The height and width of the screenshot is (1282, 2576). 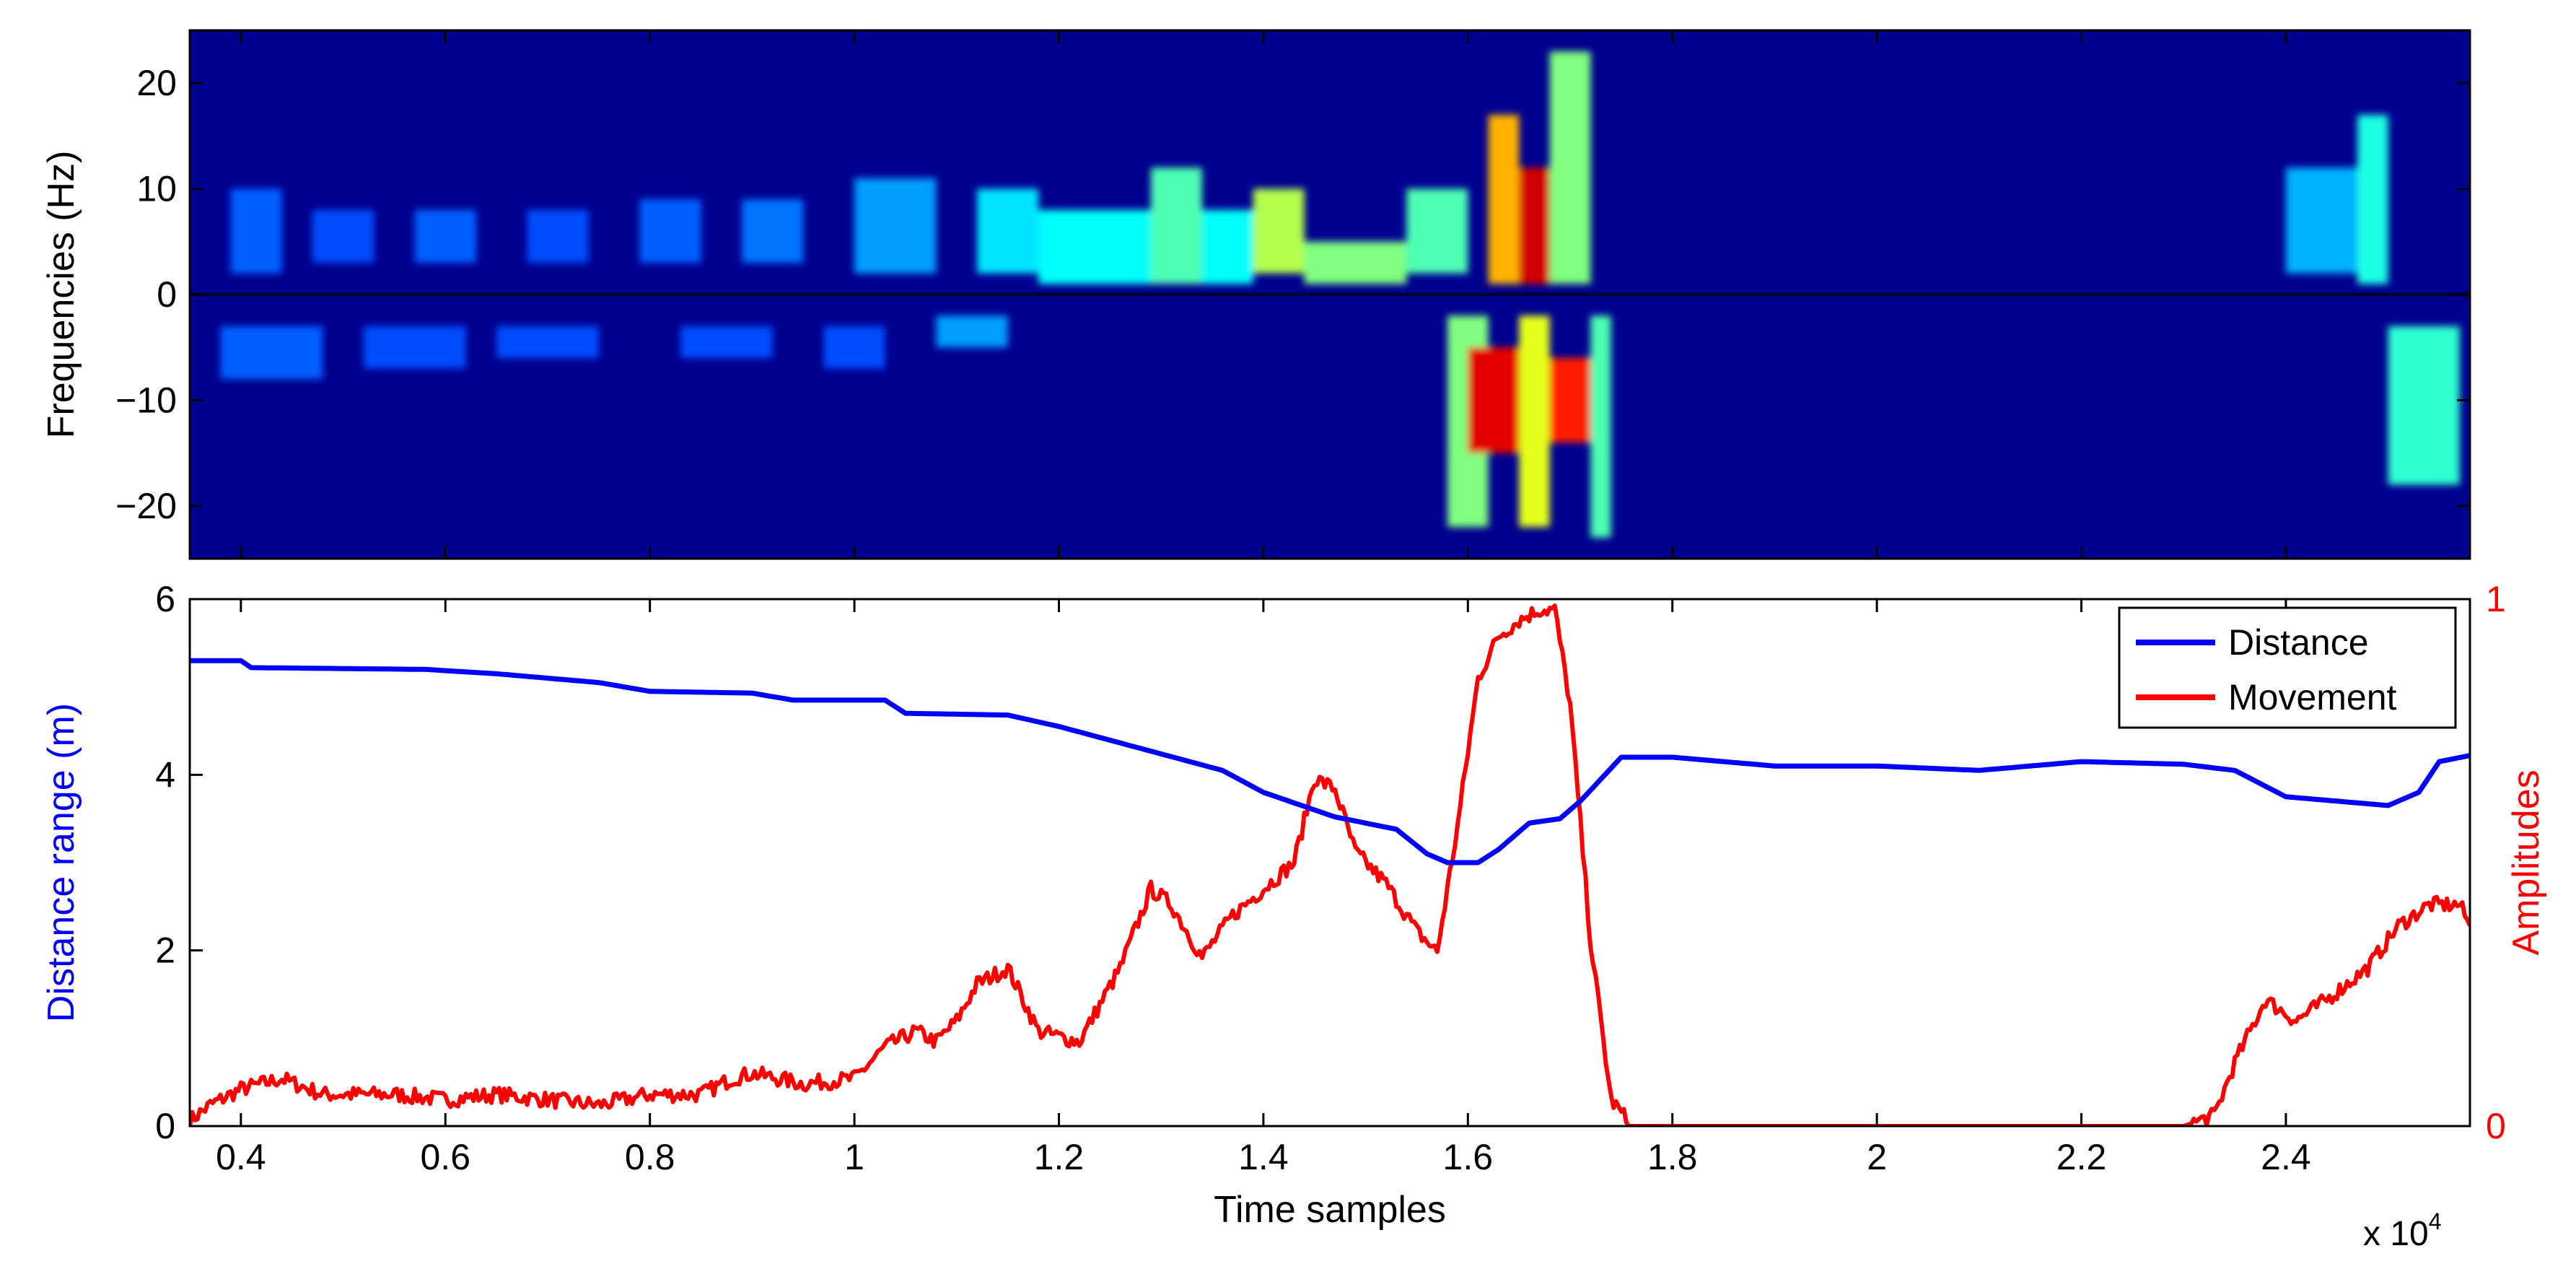 I want to click on x-tick-label: 0.8, so click(x=650, y=1157).